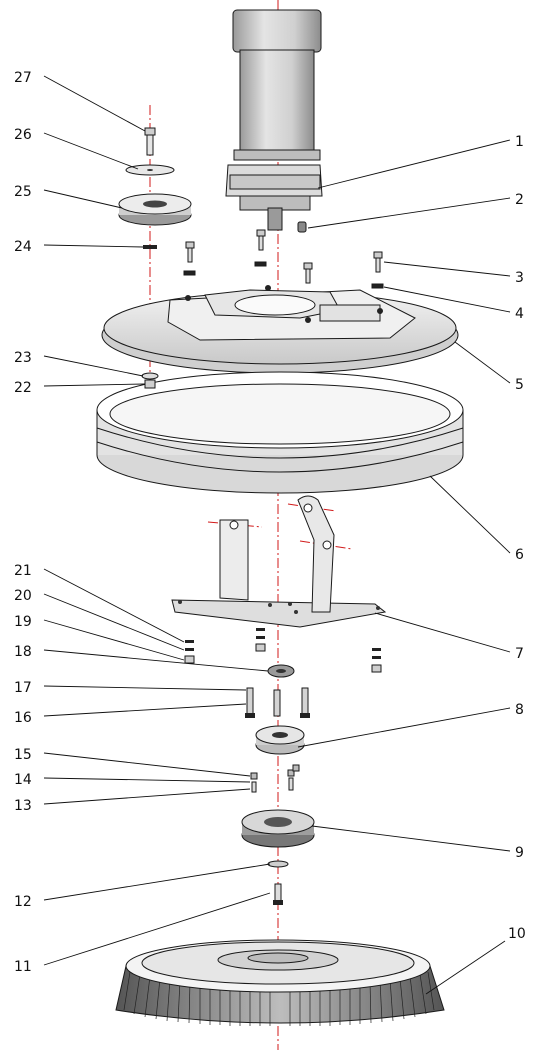 This screenshot has height=1050, width=543. What do you see at coordinates (519, 654) in the screenshot?
I see `callout-7: 7` at bounding box center [519, 654].